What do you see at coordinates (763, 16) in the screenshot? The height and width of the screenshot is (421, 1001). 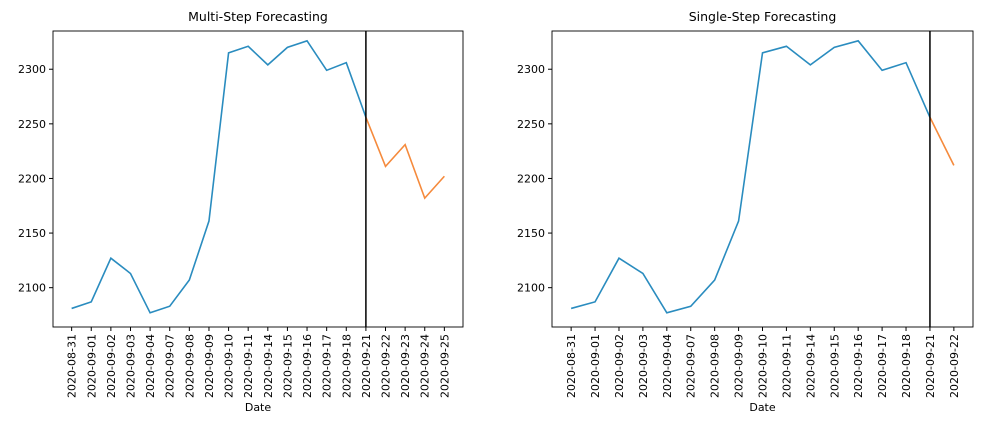 I see `chart-title: Single-Step Forecasting` at bounding box center [763, 16].